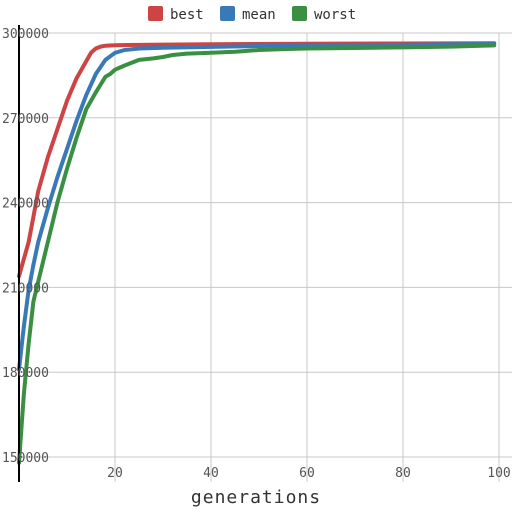 This screenshot has width=512, height=517. Describe the element at coordinates (25, 288) in the screenshot. I see `y-tick-label: 210000` at that location.